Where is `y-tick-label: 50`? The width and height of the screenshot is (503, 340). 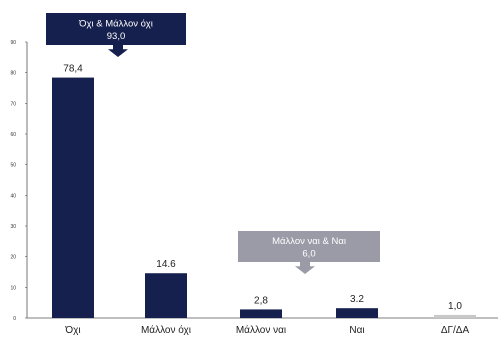 y-tick-label: 50 is located at coordinates (13, 166).